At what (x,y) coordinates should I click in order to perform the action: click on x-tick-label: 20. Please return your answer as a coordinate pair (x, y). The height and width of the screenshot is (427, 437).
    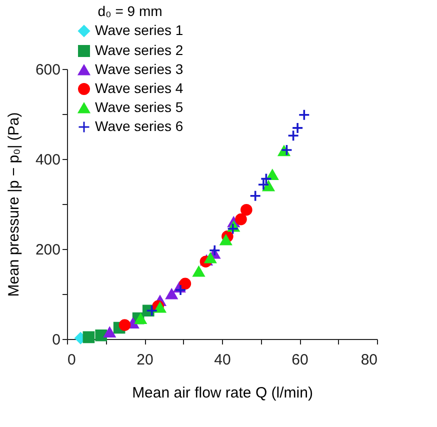
    Looking at the image, I should click on (145, 360).